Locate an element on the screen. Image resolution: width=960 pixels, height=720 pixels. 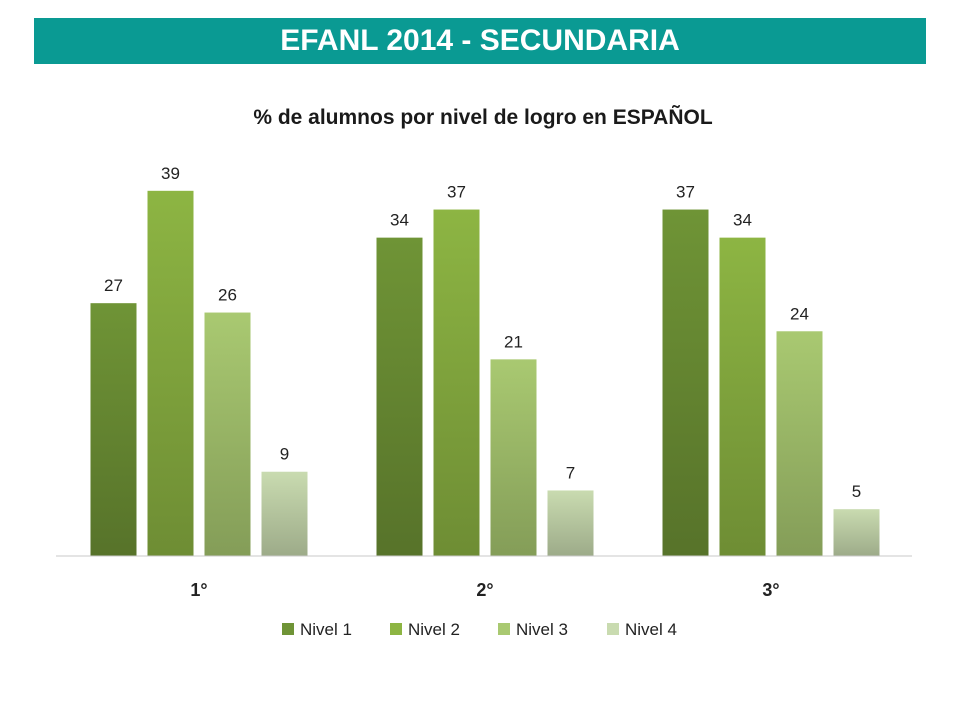
legend-label: Nivel 4 is located at coordinates (651, 629).